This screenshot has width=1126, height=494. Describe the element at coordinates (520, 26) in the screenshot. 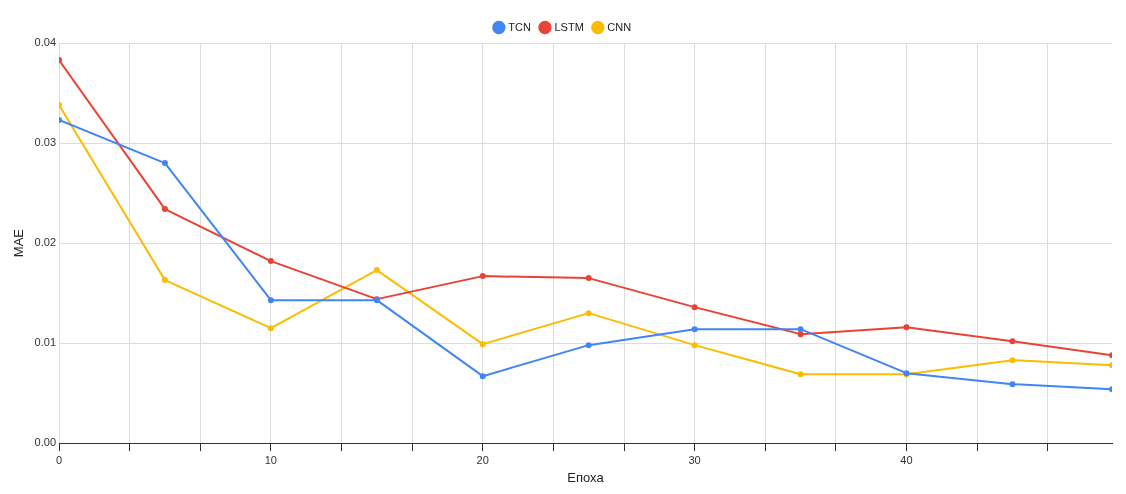

I see `legend-label: TCN` at that location.